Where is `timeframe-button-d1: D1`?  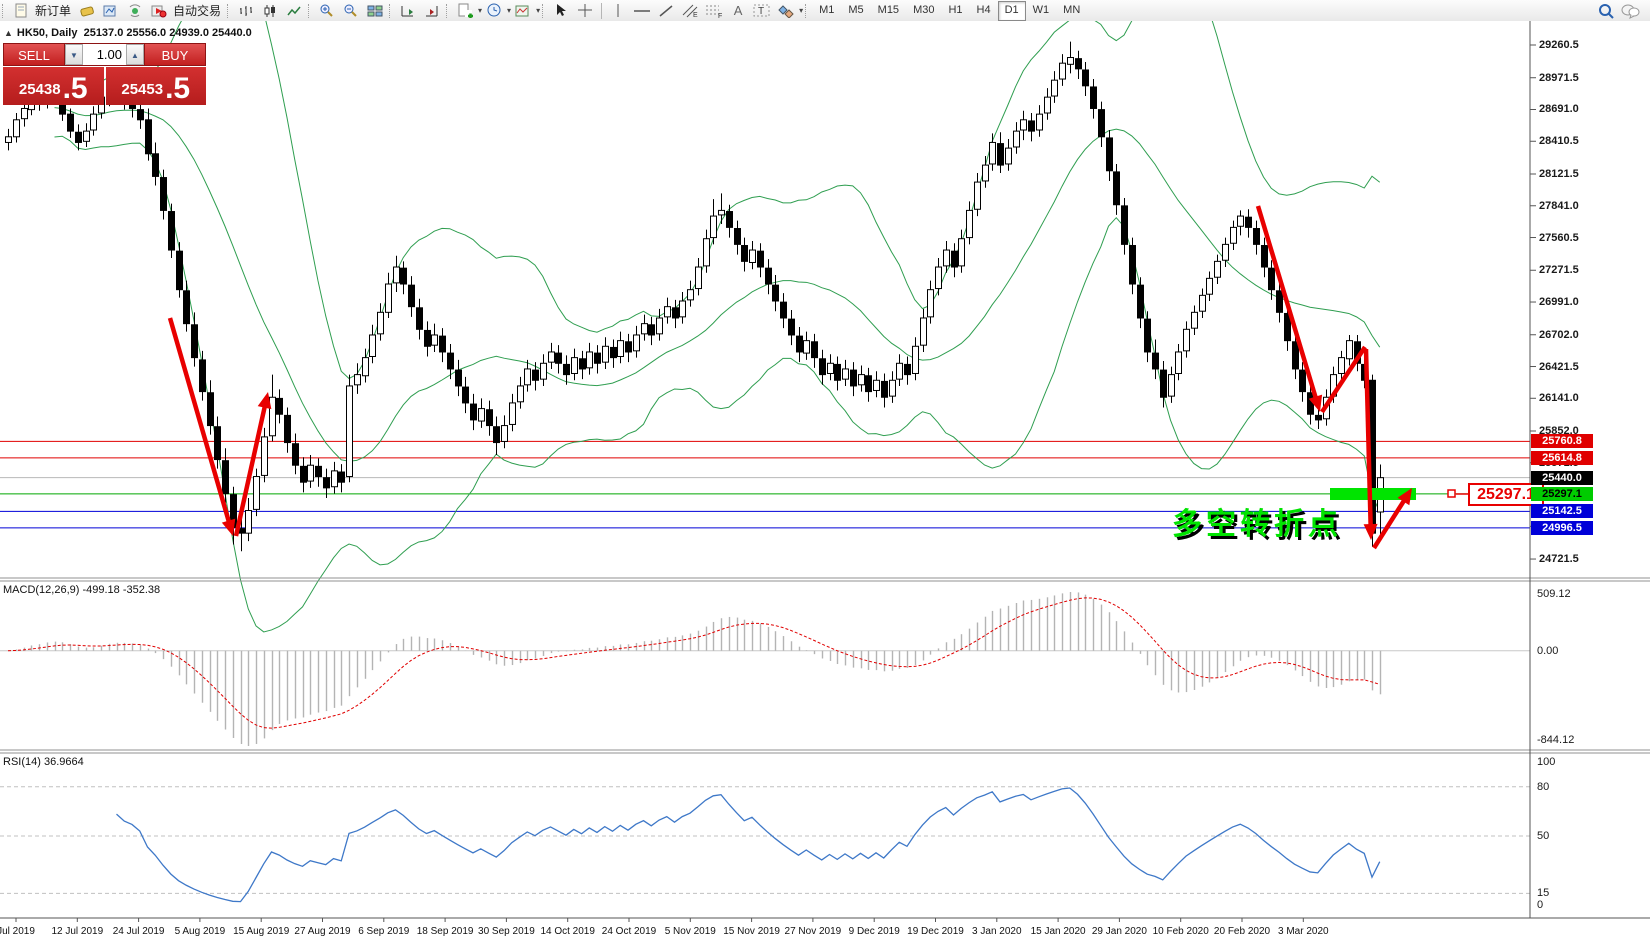 timeframe-button-d1: D1 is located at coordinates (1011, 10).